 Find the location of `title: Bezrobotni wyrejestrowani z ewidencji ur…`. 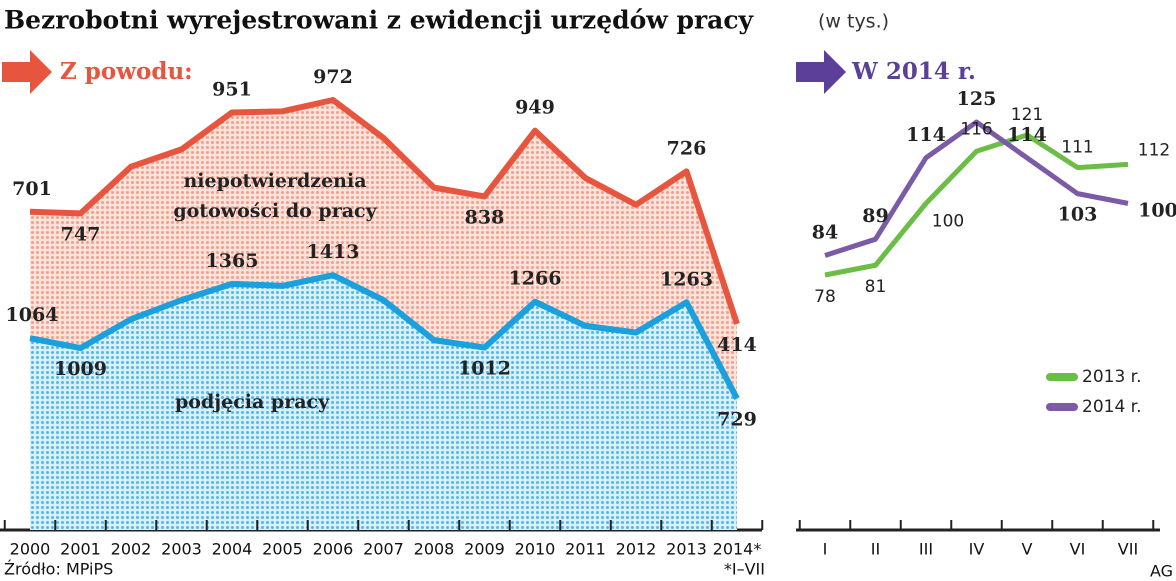

title: Bezrobotni wyrejestrowani z ewidencji ur… is located at coordinates (379, 20).